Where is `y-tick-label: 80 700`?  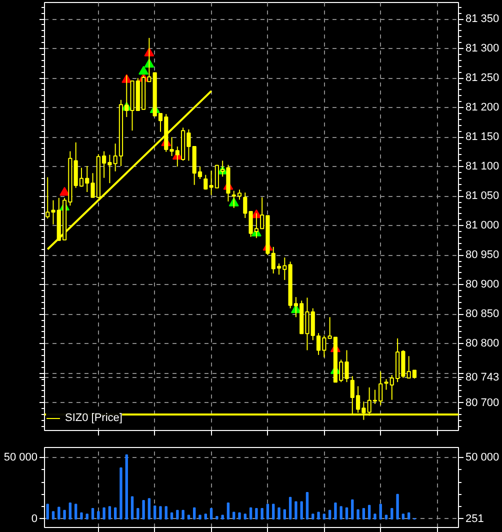
y-tick-label: 80 700 is located at coordinates (483, 402).